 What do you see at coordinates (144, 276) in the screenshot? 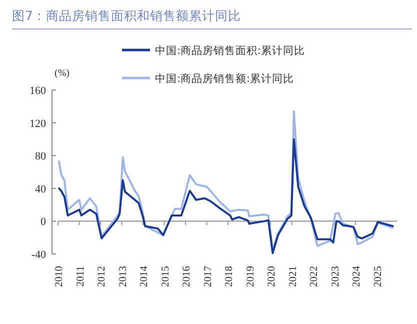
I see `x-tick-label: 2014` at bounding box center [144, 276].